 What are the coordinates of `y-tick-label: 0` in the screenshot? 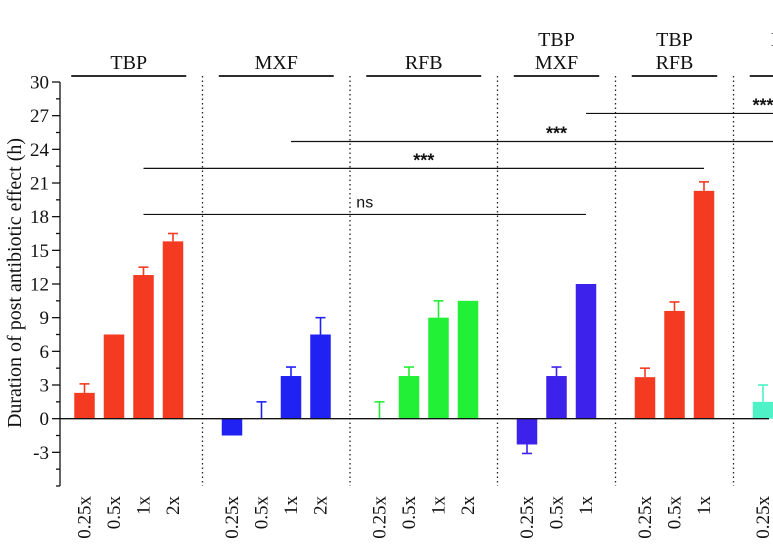 It's located at (45, 419).